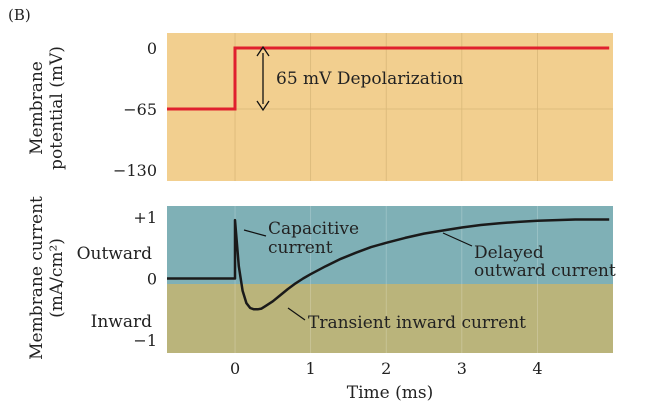 The height and width of the screenshot is (420, 654). Describe the element at coordinates (37, 278) in the screenshot. I see `current-y-label-line1: Membrane current` at that location.